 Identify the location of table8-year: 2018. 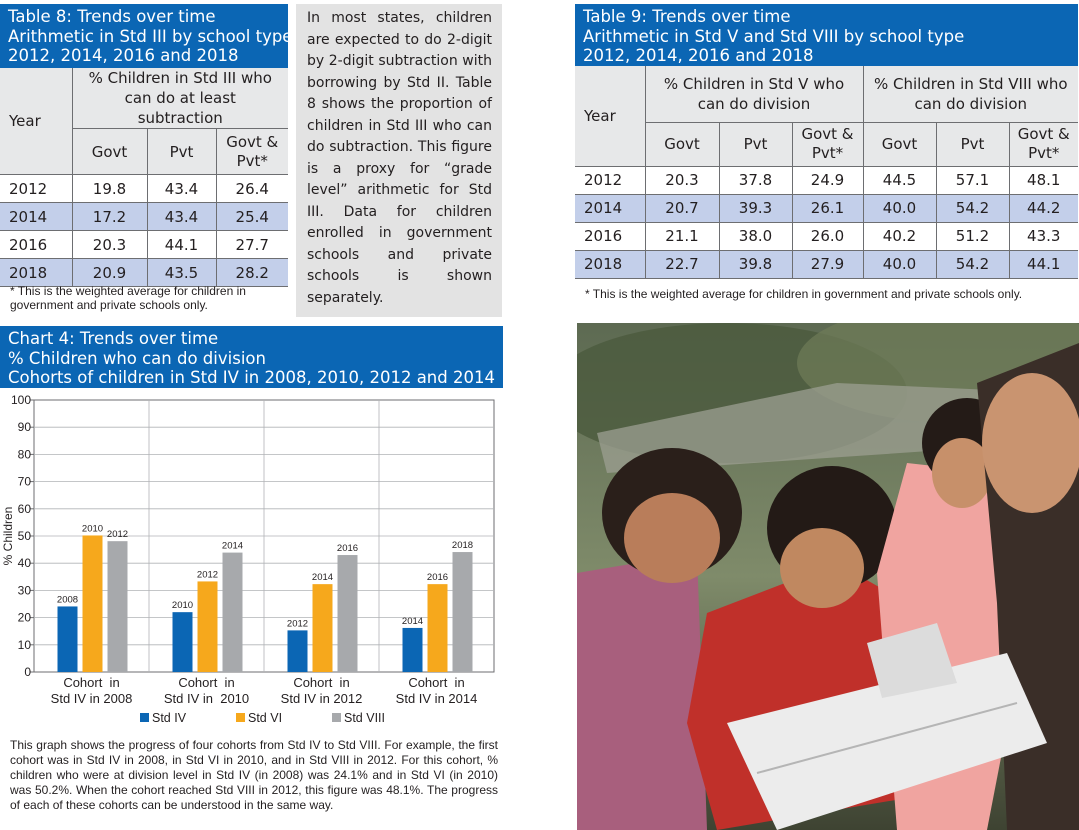
(36, 272).